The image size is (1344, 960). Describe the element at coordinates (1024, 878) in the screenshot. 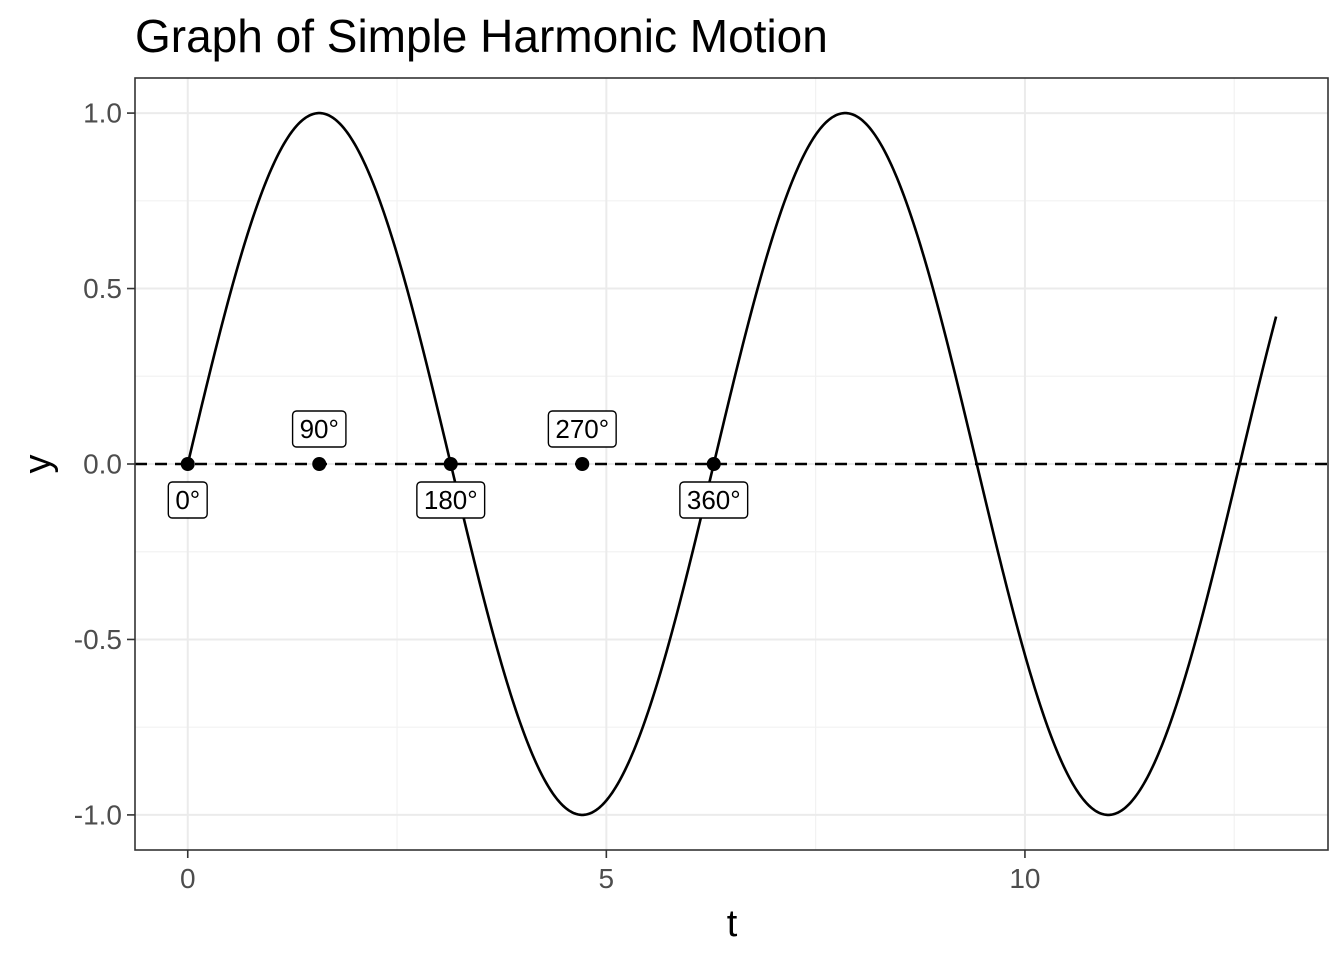

I see `x-tick-label: 10` at that location.